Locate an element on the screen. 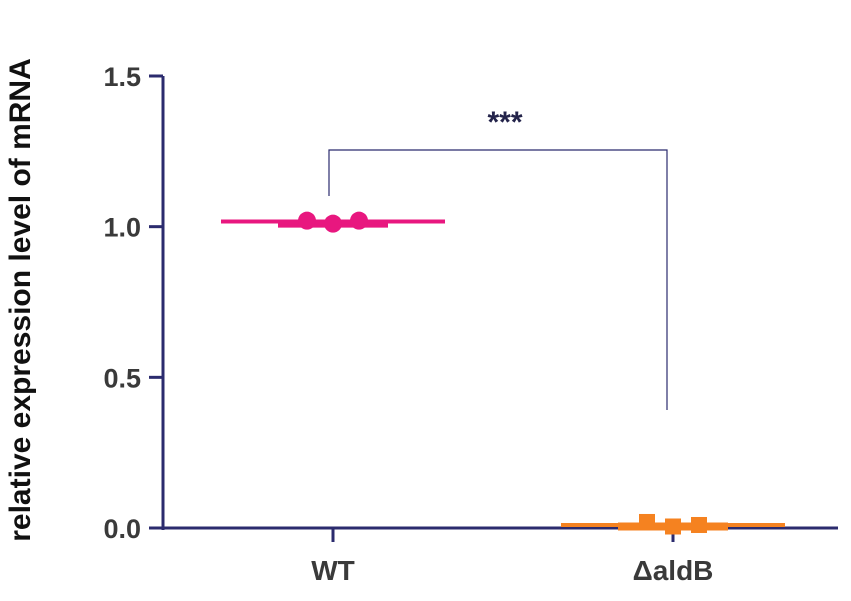  x-tick-label: ΔaldB is located at coordinates (673, 570).